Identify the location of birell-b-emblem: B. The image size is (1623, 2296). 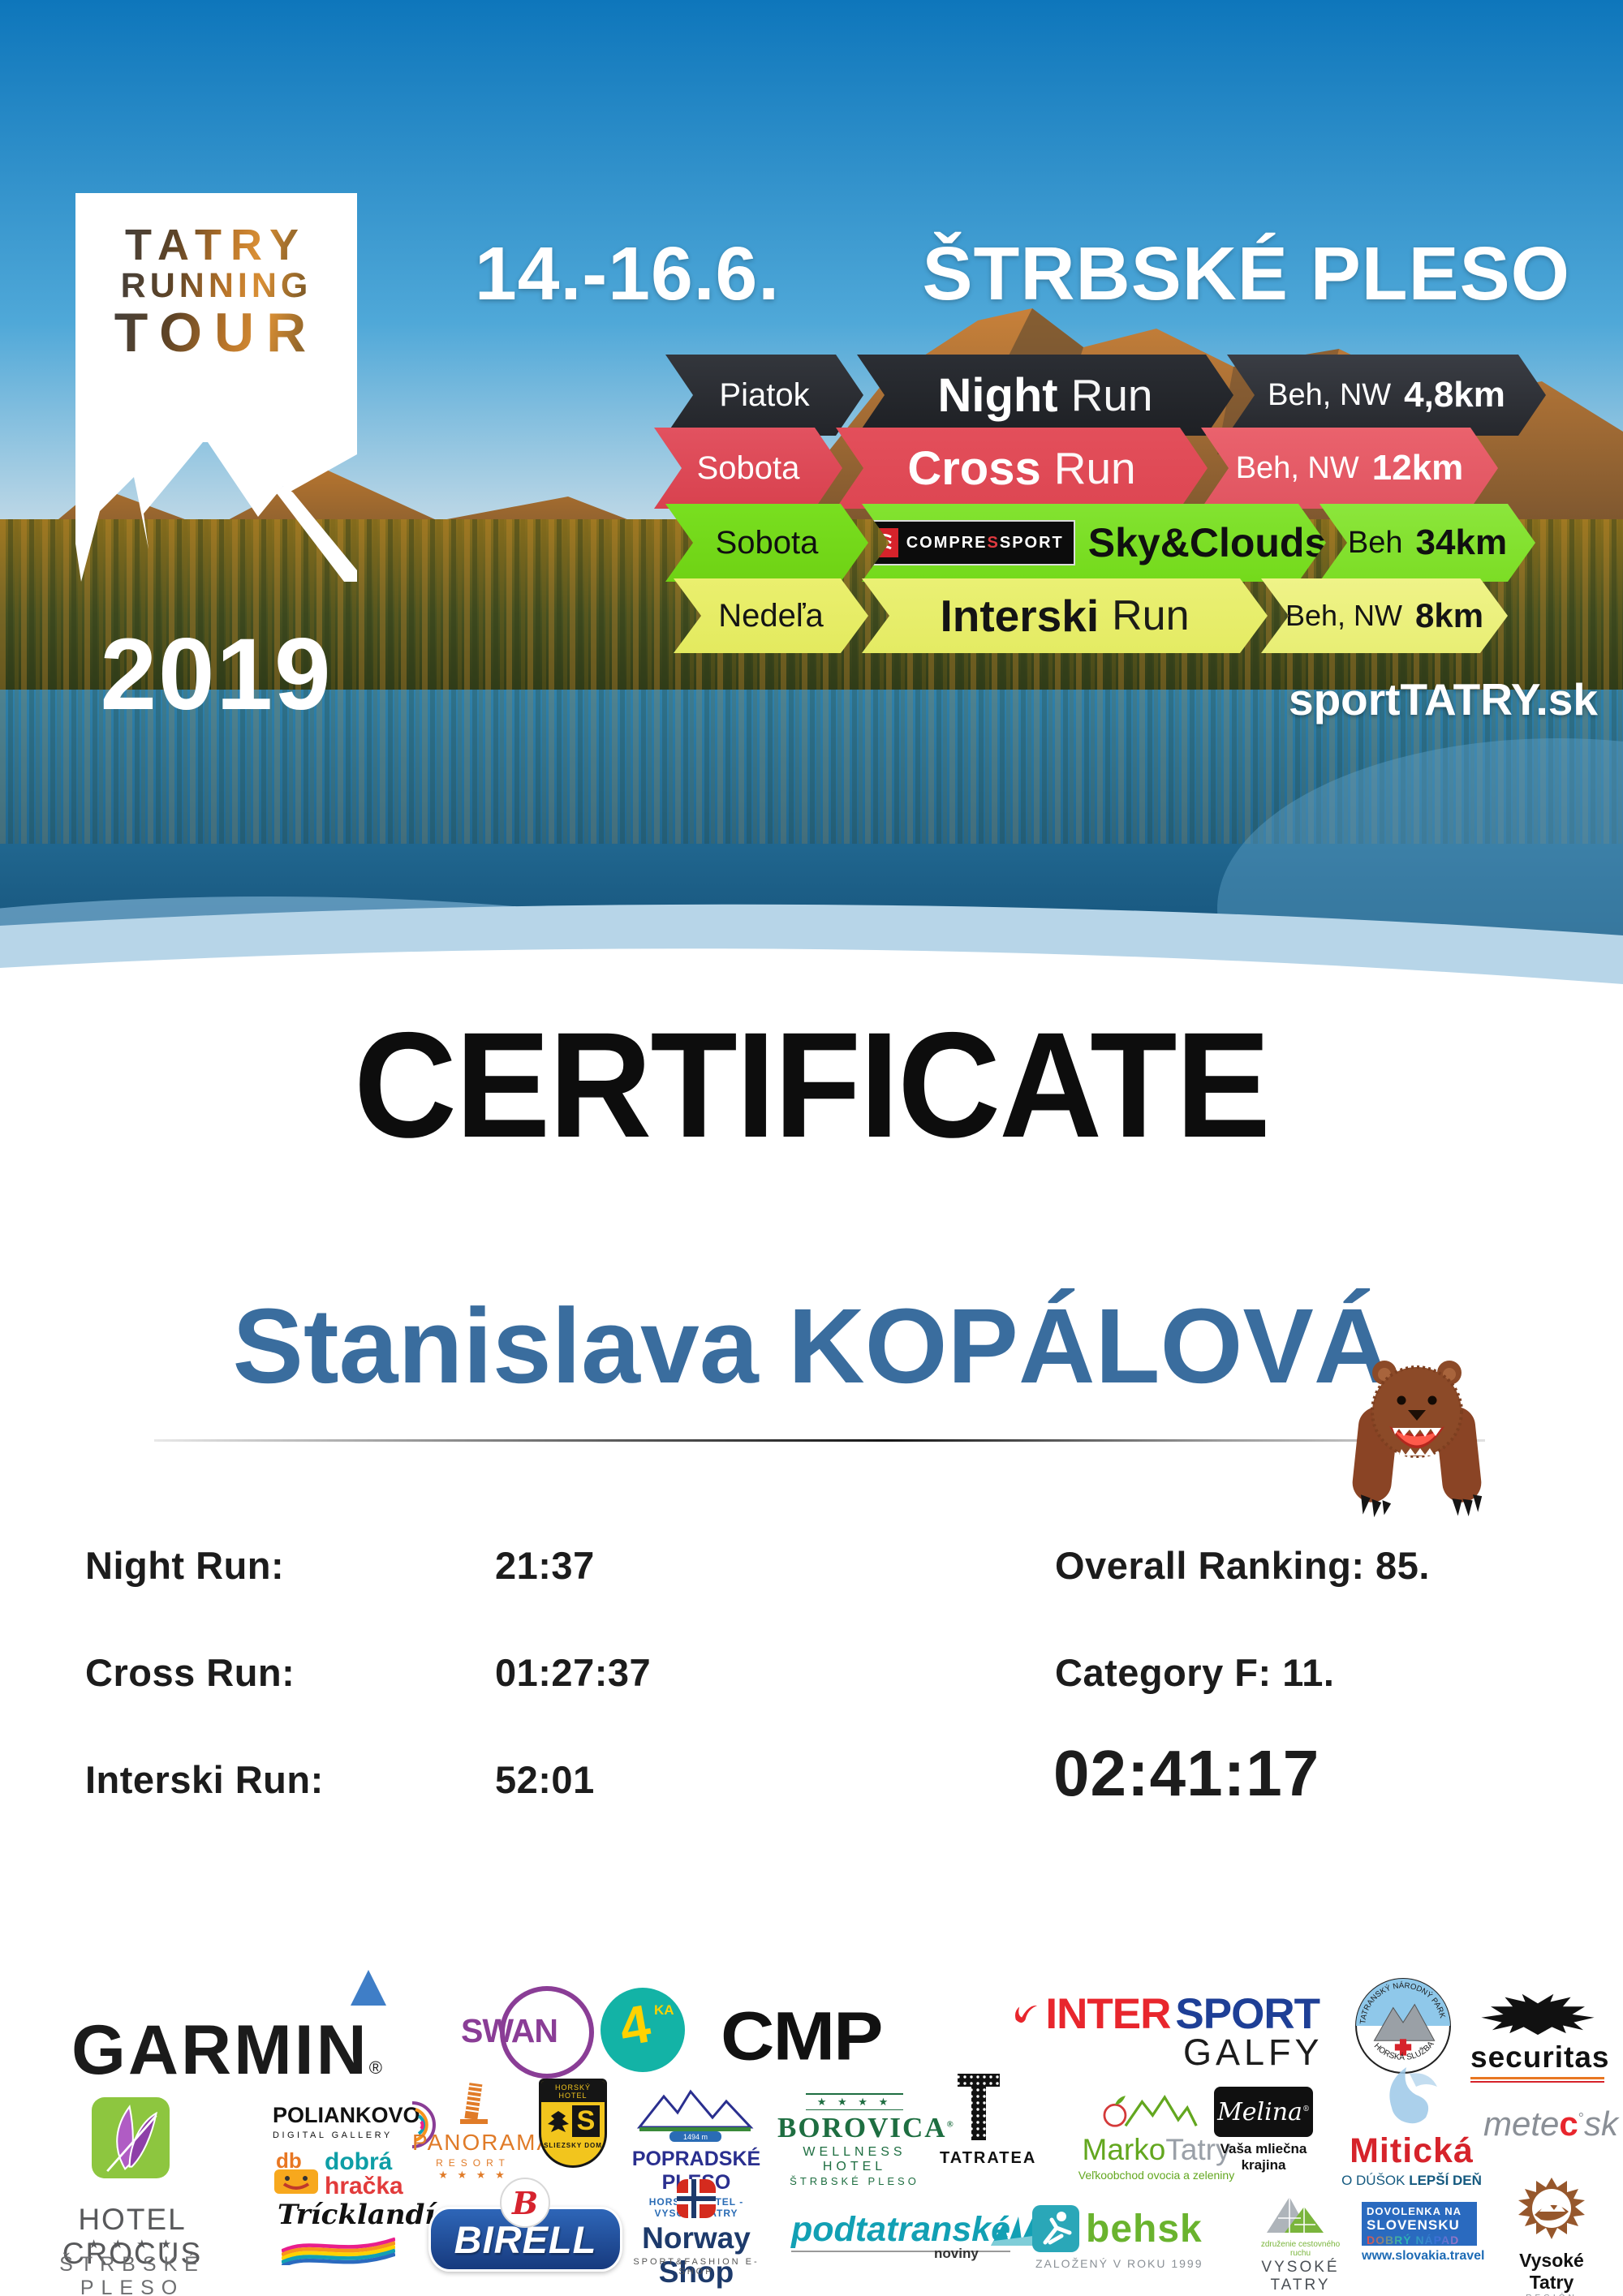
(525, 2203).